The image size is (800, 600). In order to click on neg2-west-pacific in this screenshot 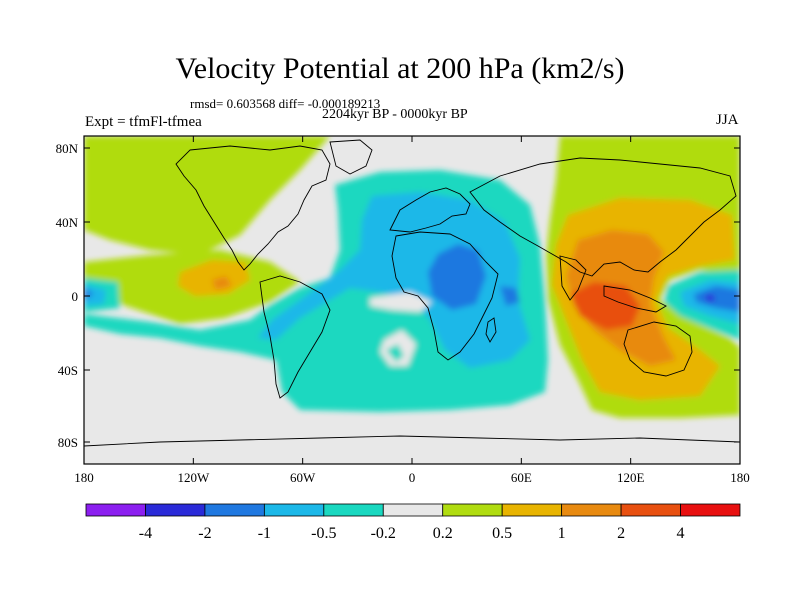, I will do `click(710, 298)`.